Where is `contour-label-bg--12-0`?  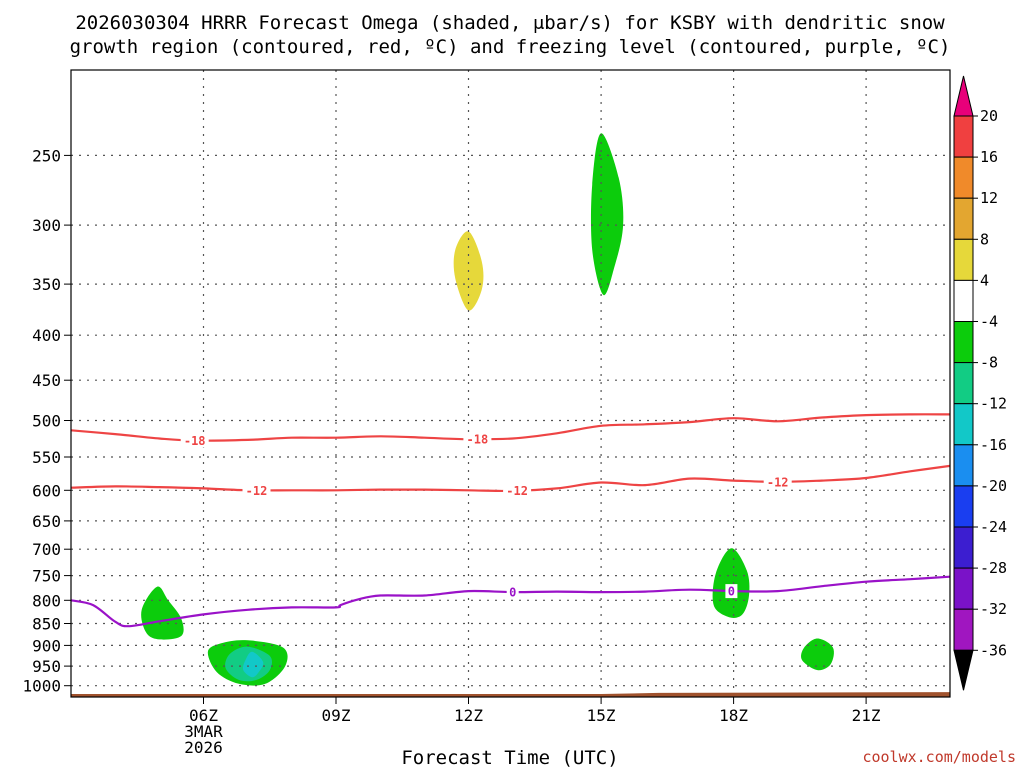 contour-label-bg--12-0 is located at coordinates (256, 490).